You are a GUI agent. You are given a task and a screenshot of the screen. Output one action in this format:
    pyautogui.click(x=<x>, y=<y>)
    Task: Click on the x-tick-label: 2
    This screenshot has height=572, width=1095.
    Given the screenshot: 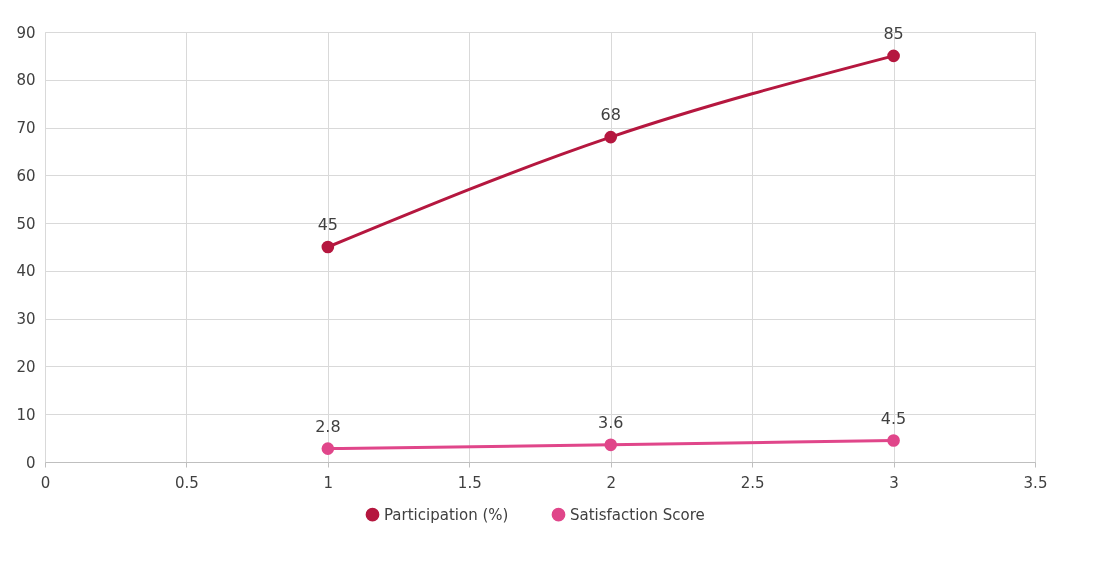 What is the action you would take?
    pyautogui.click(x=611, y=482)
    